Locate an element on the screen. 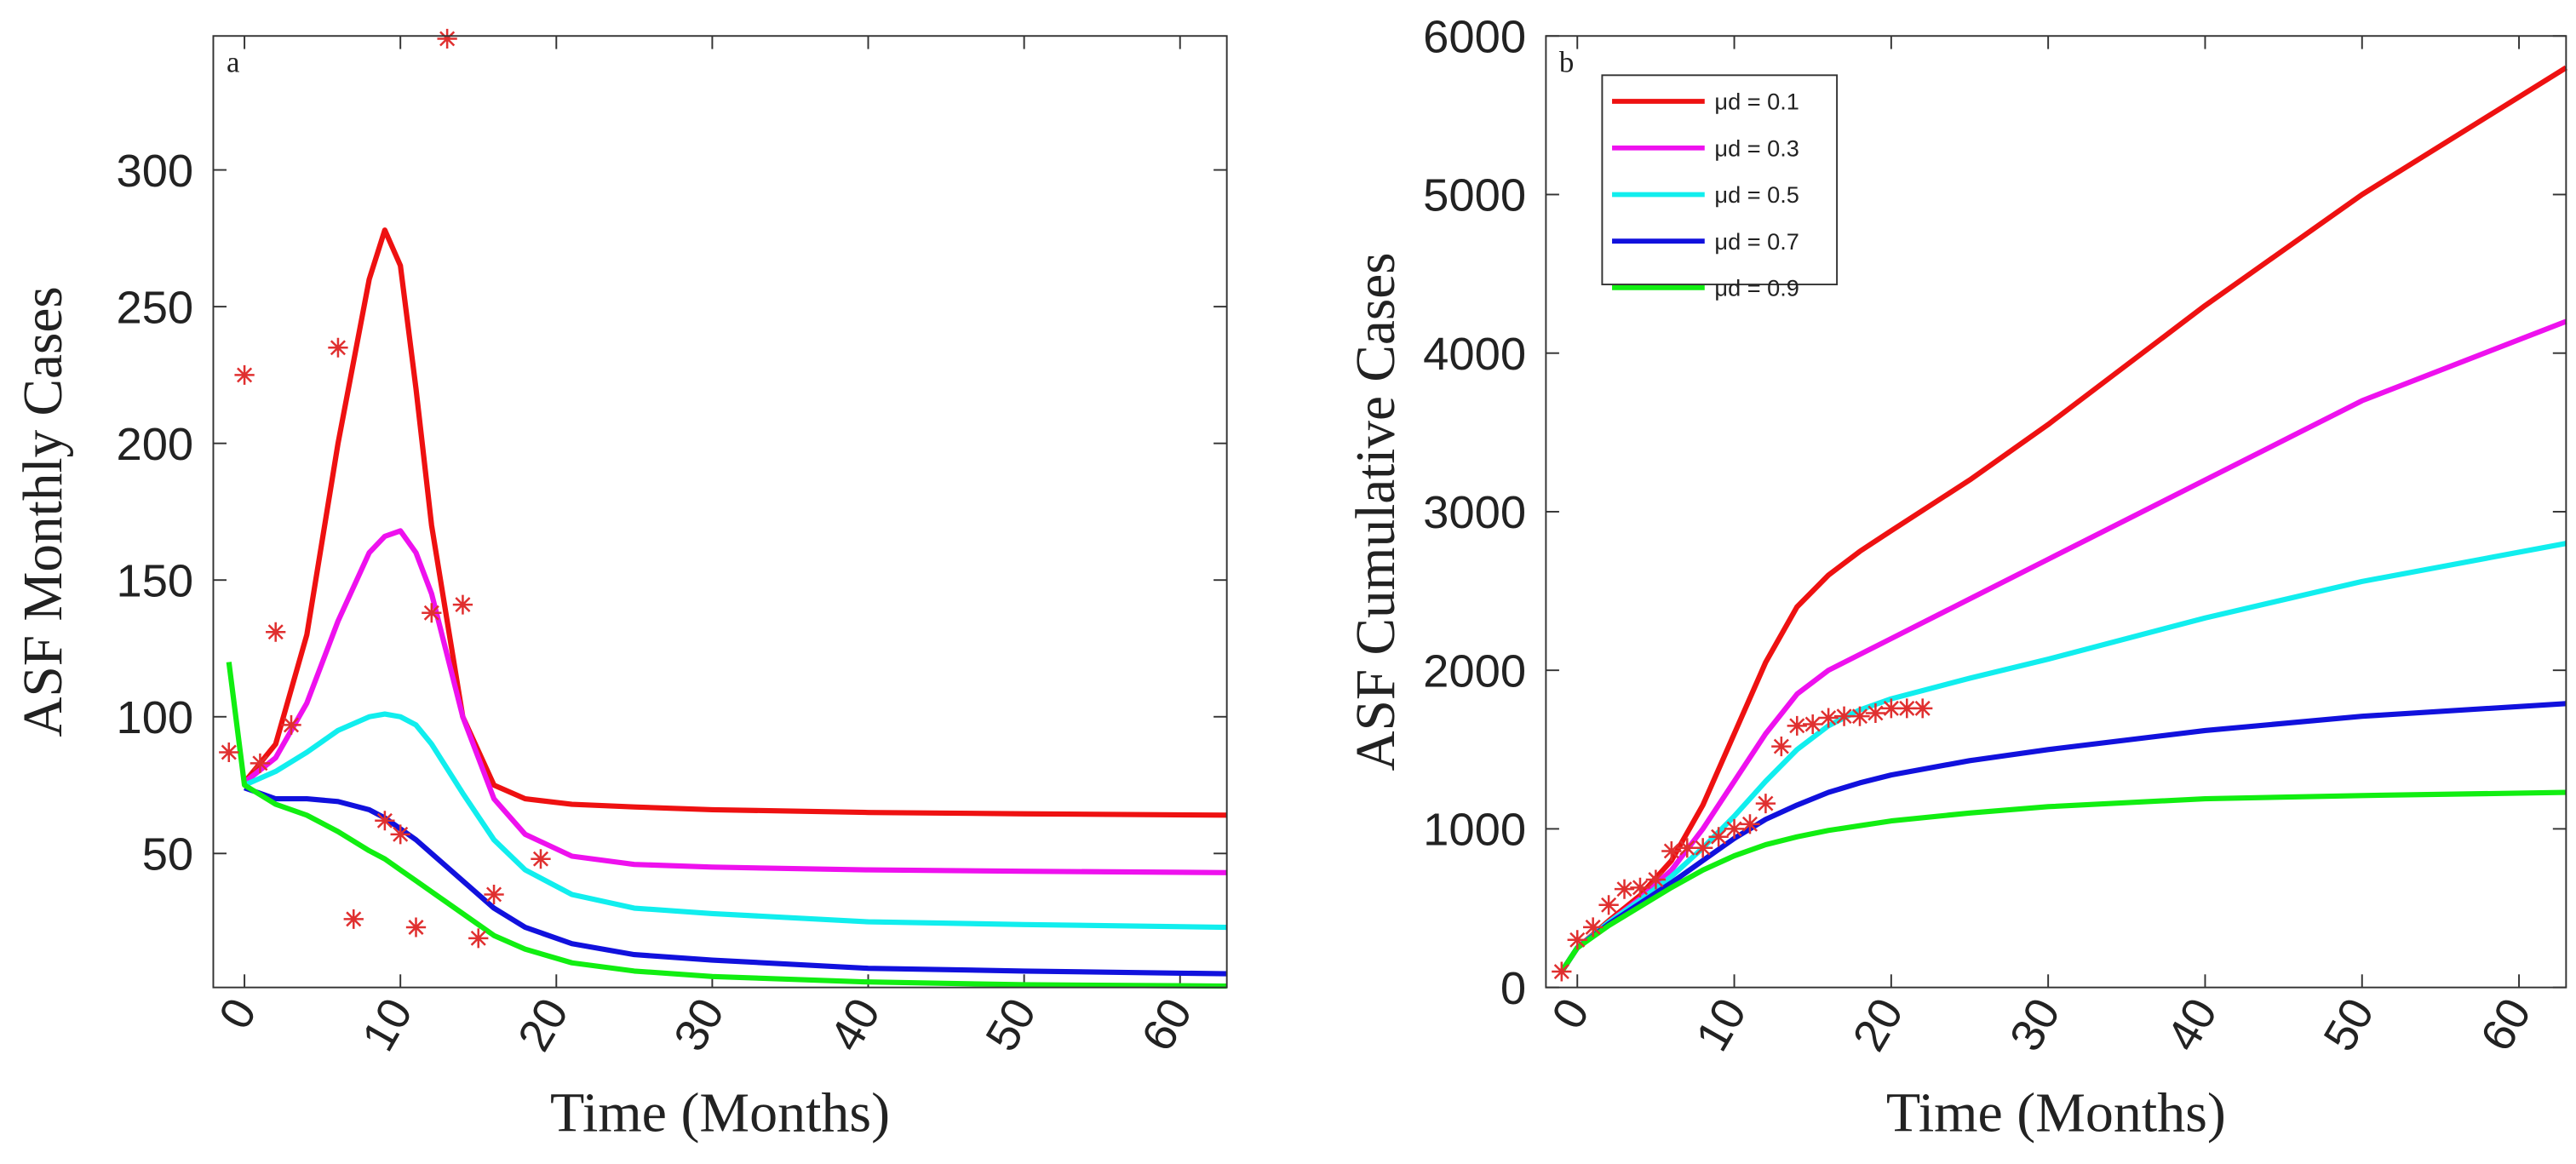 This screenshot has height=1164, width=2576. legend-label: μd = 0.1 is located at coordinates (1756, 102).